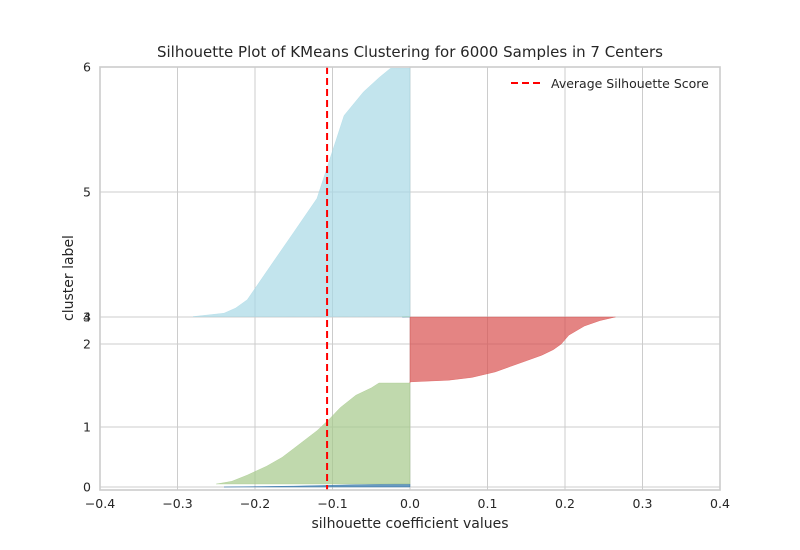 This screenshot has width=800, height=550. What do you see at coordinates (87, 277) in the screenshot?
I see `y-ticks: 0 1 2 34 5 6` at bounding box center [87, 277].